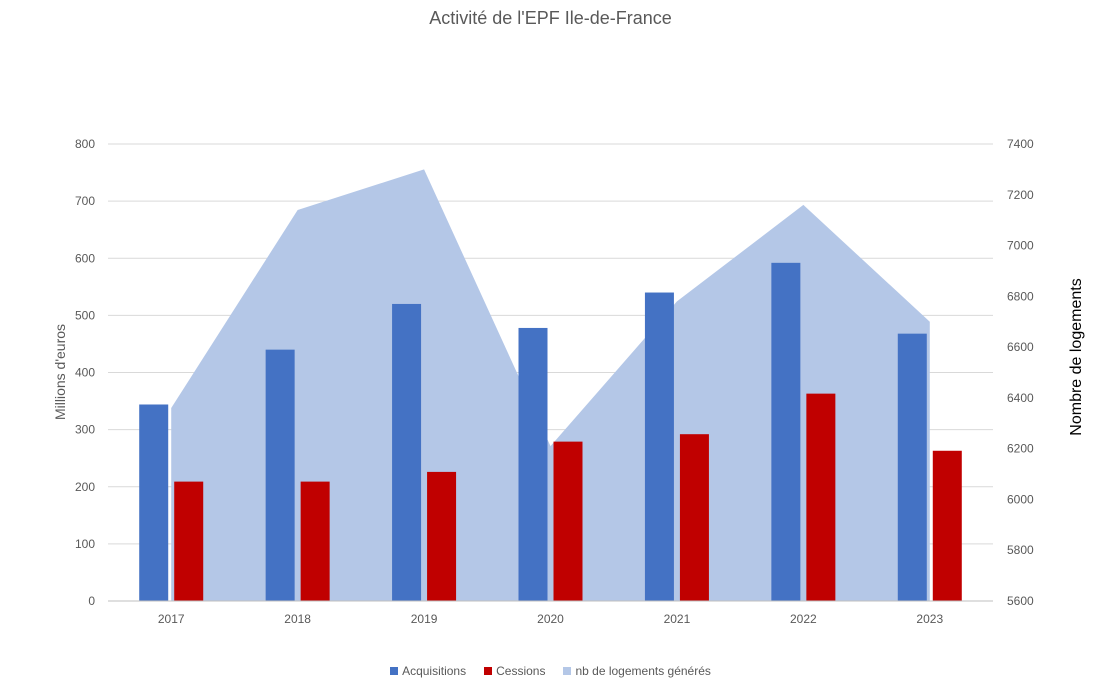 The width and height of the screenshot is (1101, 691). Describe the element at coordinates (1020, 449) in the screenshot. I see `y-tick-label-right: 6200` at that location.